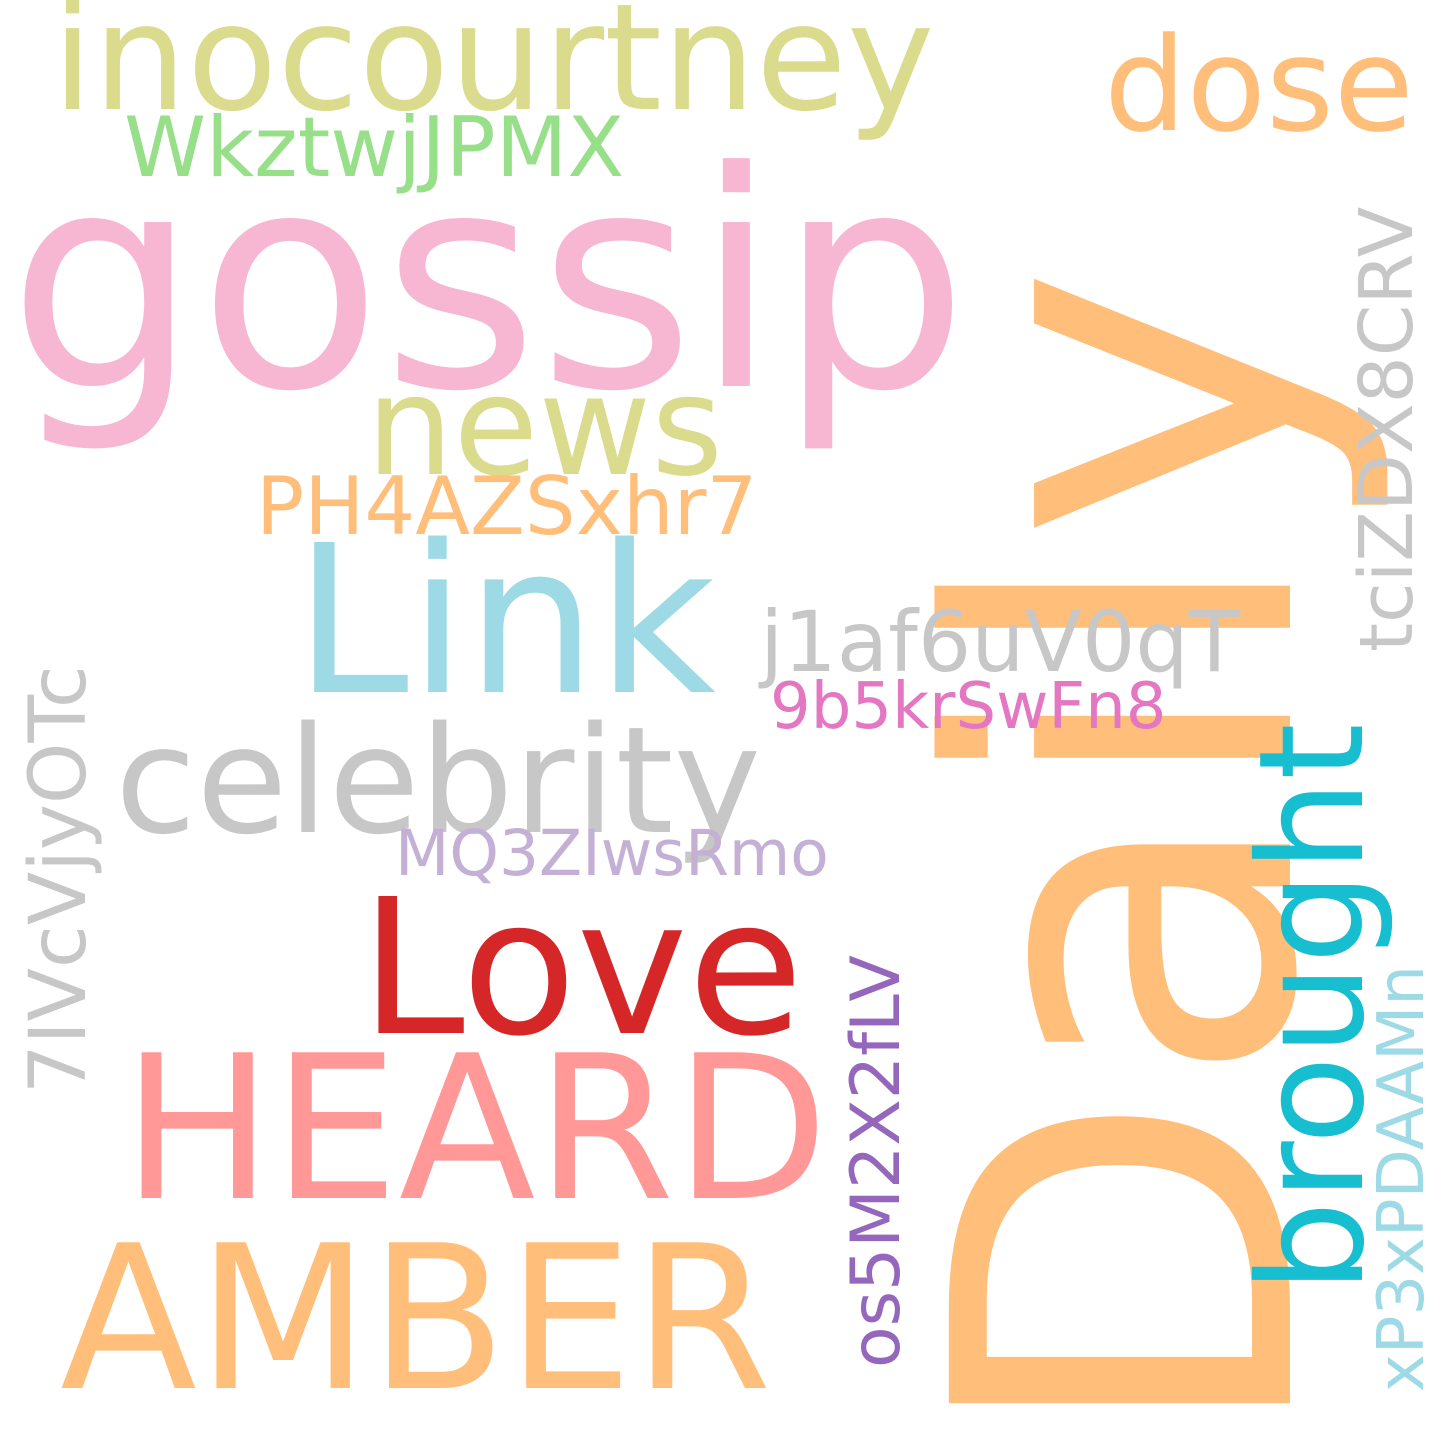 Image resolution: width=1440 pixels, height=1440 pixels. Describe the element at coordinates (507, 506) in the screenshot. I see `word-ph4azsxhr7: PH4AZSxhr7` at that location.